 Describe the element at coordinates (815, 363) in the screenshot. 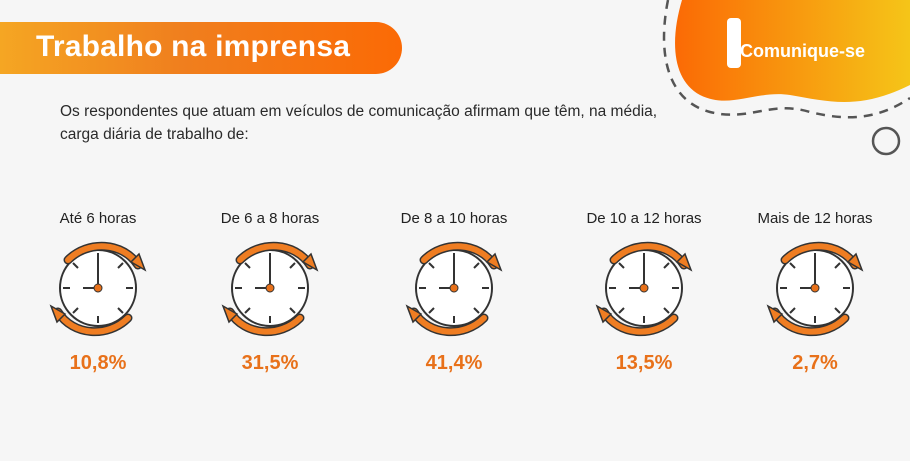

I see `percentage-value: 2,7%` at that location.